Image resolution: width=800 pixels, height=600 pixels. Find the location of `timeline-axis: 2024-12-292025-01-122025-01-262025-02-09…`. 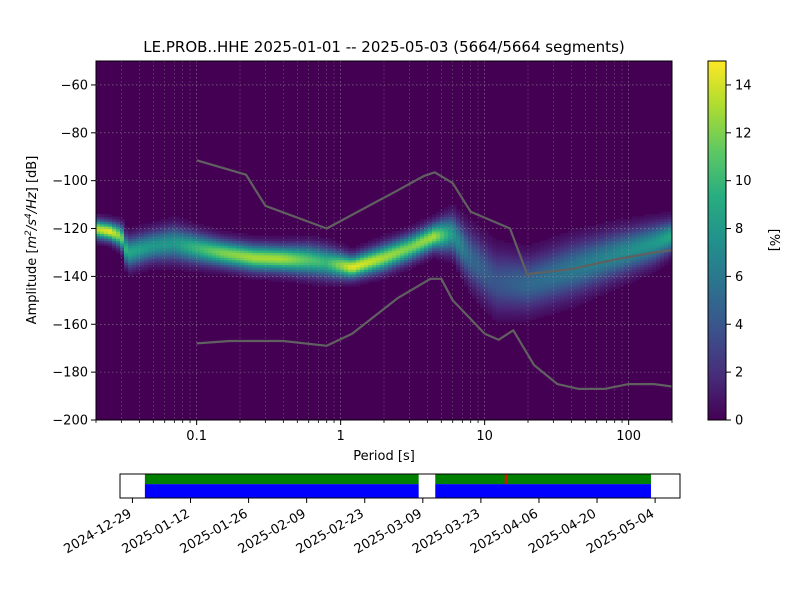

timeline-axis: 2024-12-292025-01-122025-01-262025-02-09… is located at coordinates (359, 527).